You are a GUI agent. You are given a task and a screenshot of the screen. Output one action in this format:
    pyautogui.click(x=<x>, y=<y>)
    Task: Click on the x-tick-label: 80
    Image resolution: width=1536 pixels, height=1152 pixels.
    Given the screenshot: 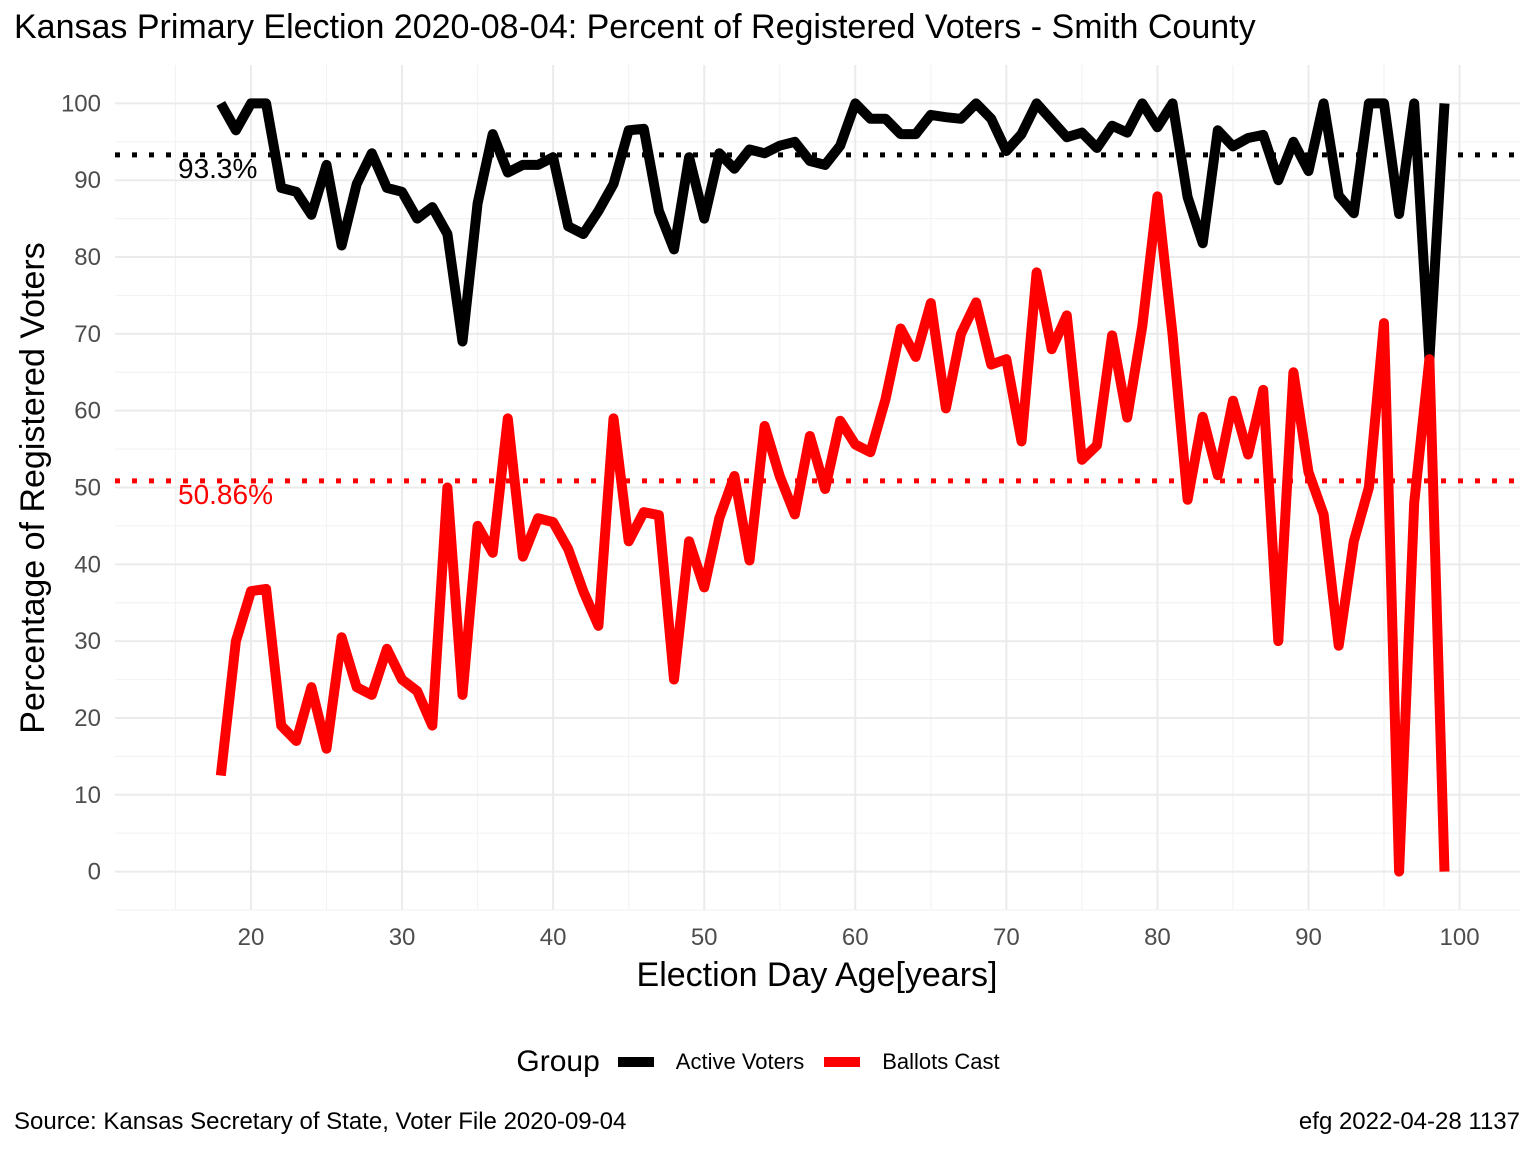 What is the action you would take?
    pyautogui.click(x=1157, y=937)
    